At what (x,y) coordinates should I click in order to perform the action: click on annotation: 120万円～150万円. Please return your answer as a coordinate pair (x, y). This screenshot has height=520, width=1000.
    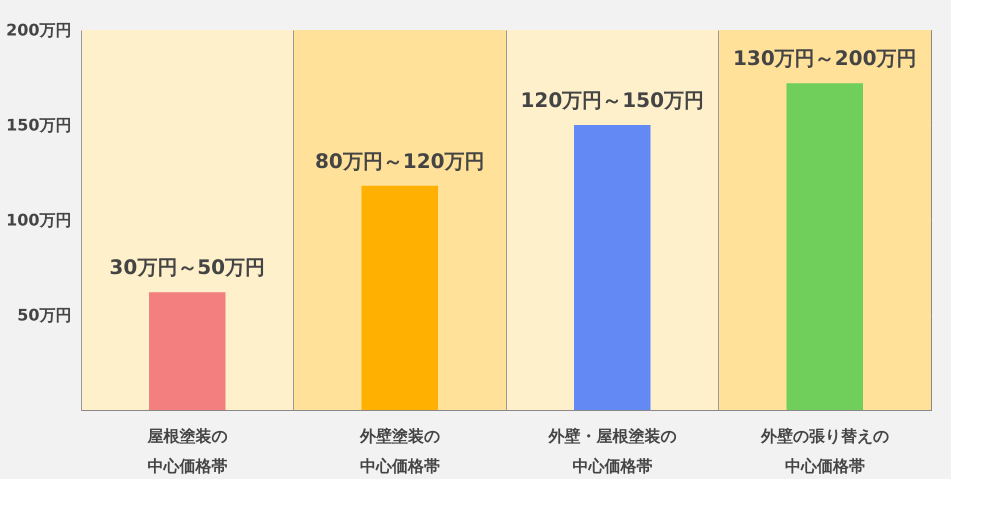
    Looking at the image, I should click on (612, 100).